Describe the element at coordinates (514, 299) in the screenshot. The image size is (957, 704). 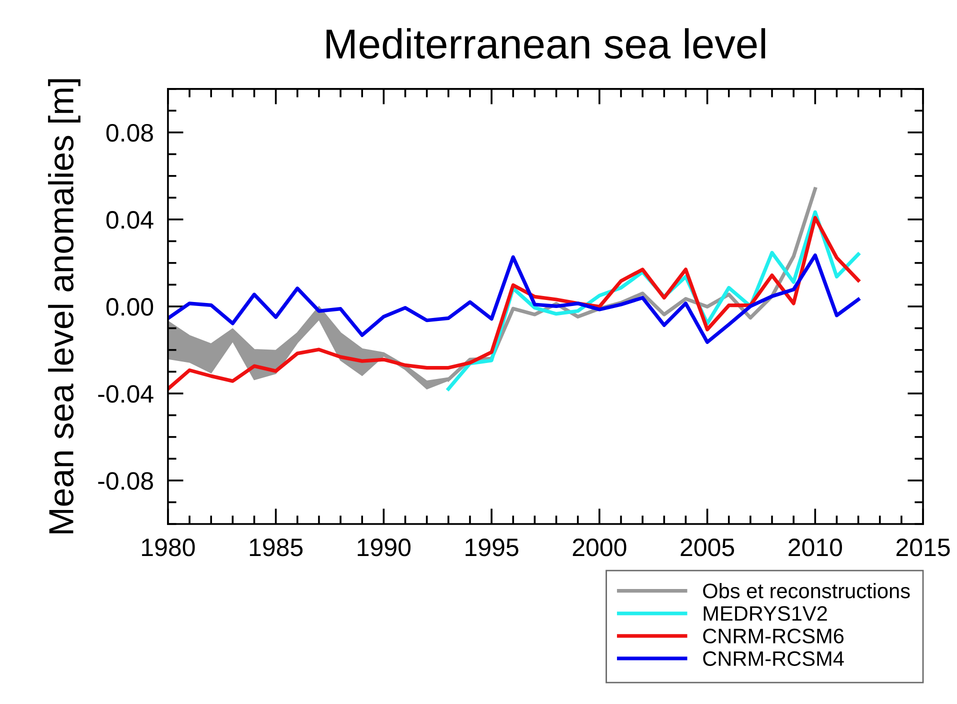
I see `line-series` at that location.